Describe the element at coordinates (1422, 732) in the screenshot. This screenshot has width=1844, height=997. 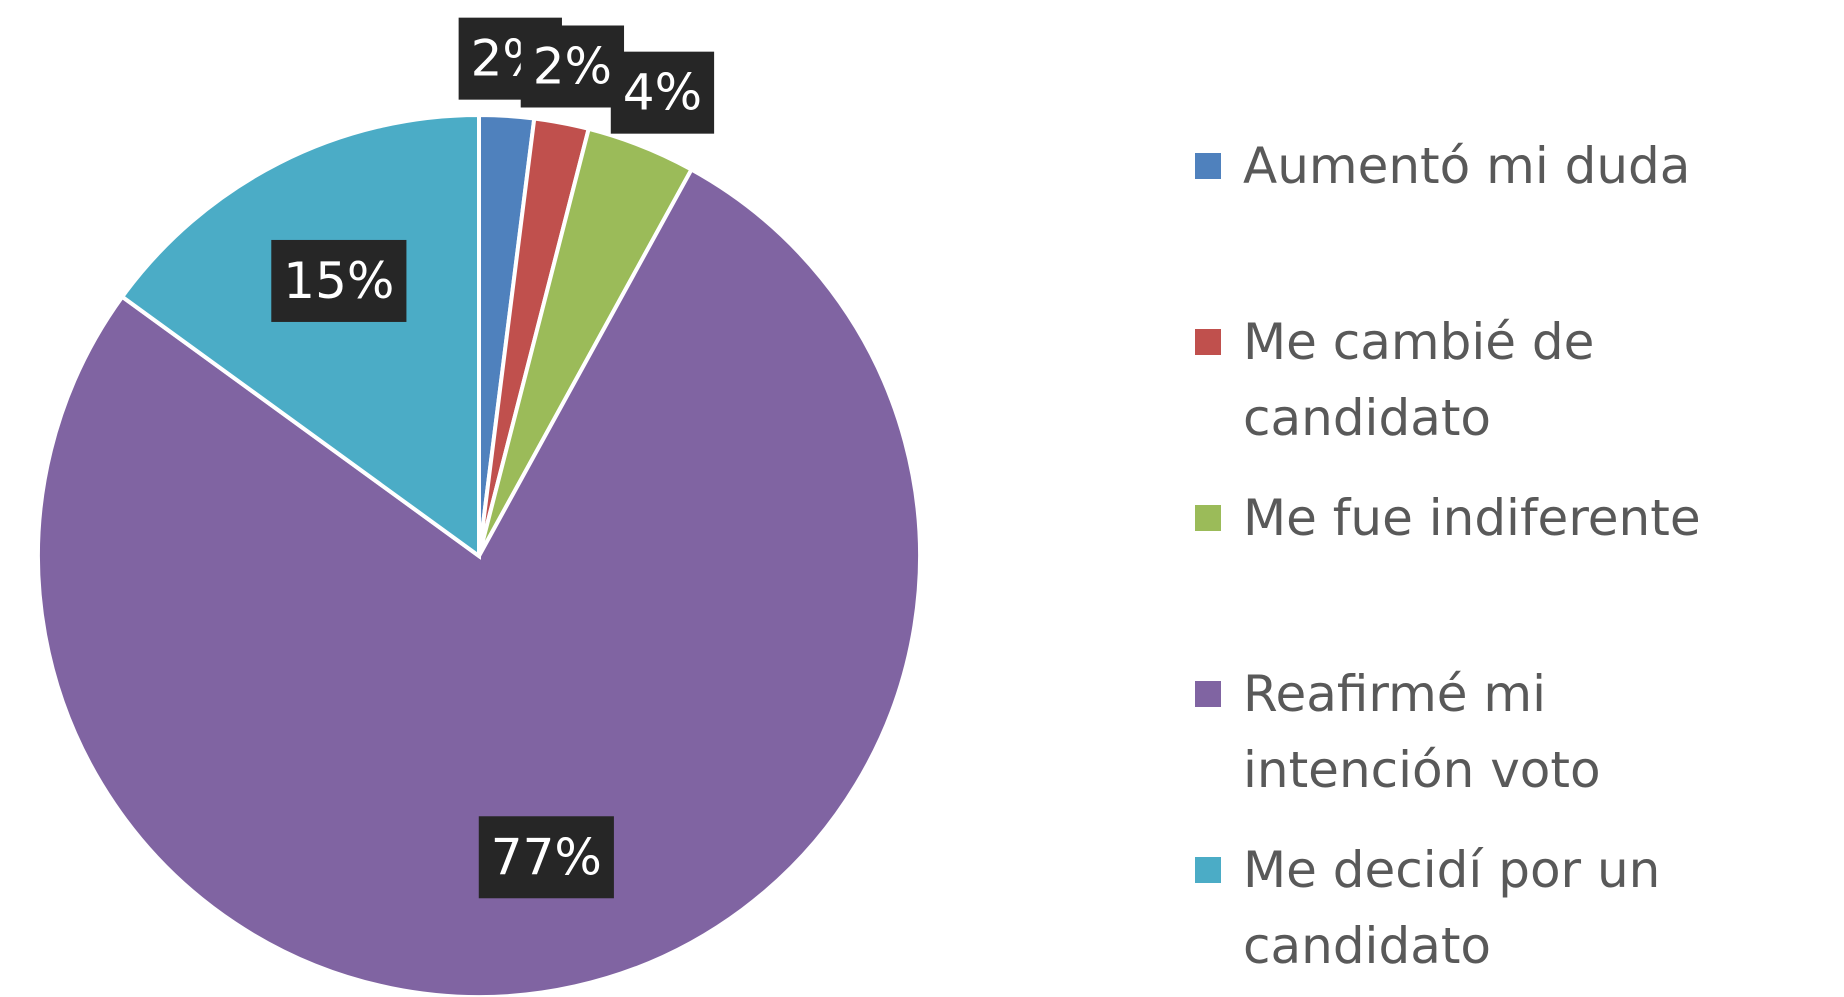
I see `legend-label: Reafirmé mi intención voto` at that location.